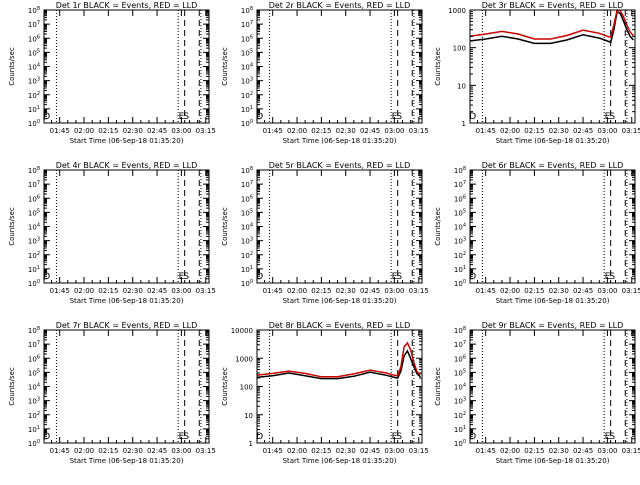 Image resolution: width=640 pixels, height=485 pixels. Describe the element at coordinates (127, 5) in the screenshot. I see `panel-title: Det 1r BLACK = Events, RED = LLD` at that location.